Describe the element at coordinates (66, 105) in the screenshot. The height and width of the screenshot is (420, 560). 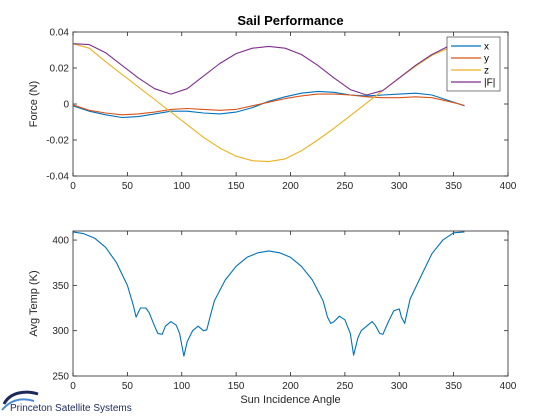
I see `y-tick-label: 0` at that location.